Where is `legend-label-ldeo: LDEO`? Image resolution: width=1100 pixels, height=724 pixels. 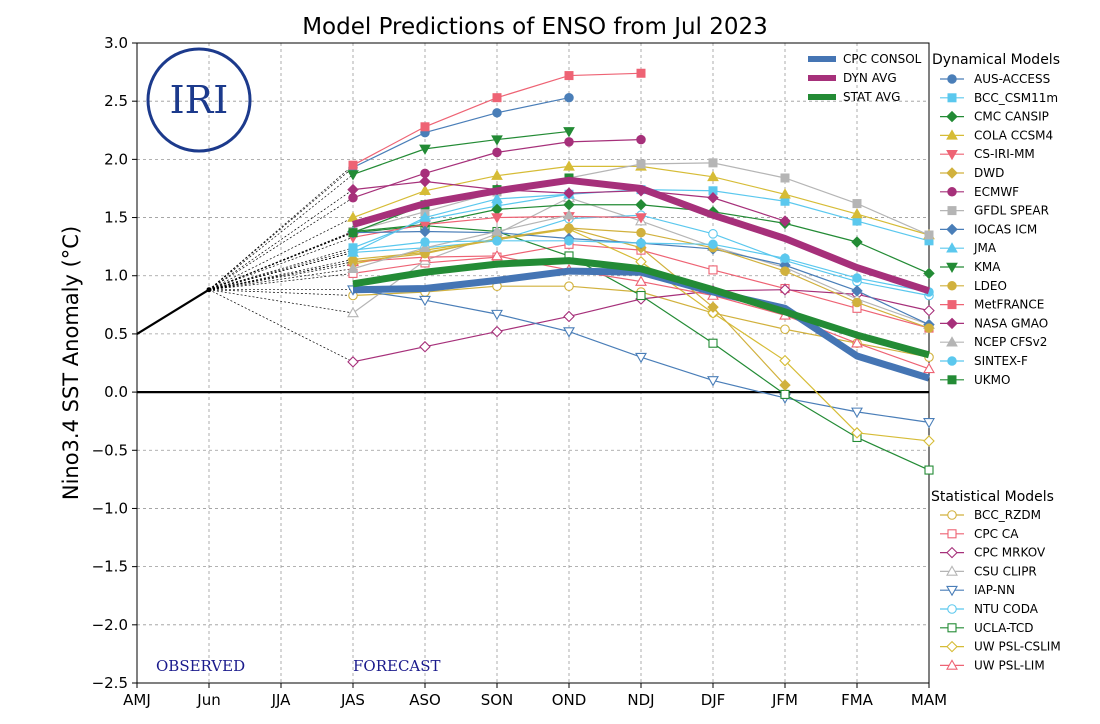 legend-label-ldeo: LDEO is located at coordinates (990, 286).